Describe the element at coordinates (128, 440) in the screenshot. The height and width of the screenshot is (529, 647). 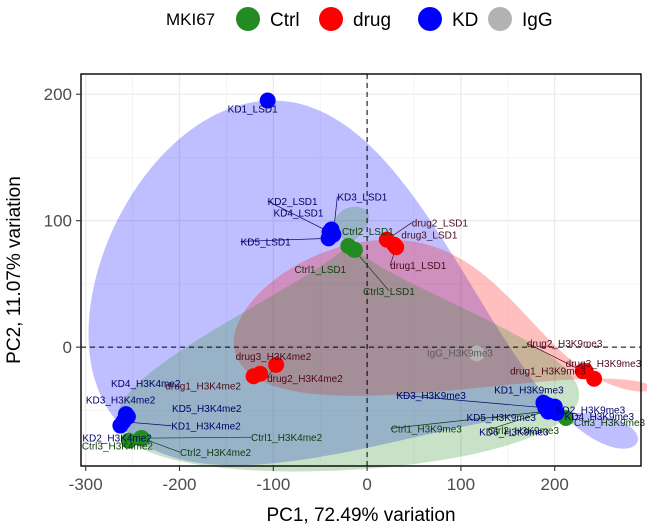
I see `point-ctrl3-h3k4me2` at that location.